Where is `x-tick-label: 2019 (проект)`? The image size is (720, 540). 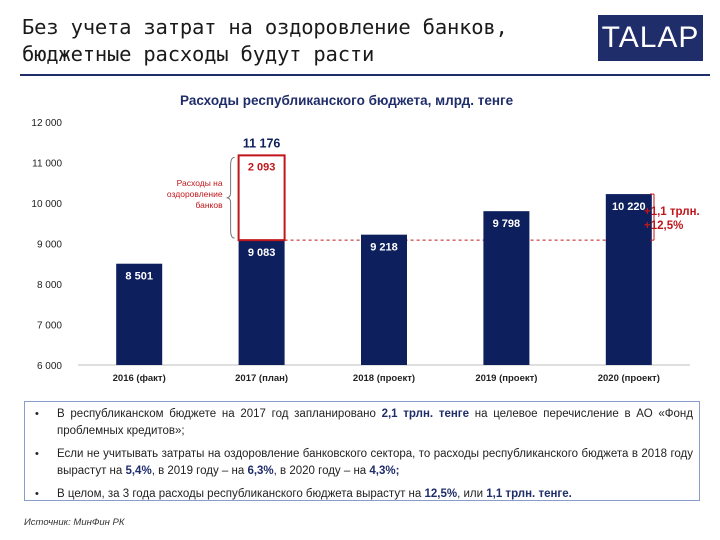
x-tick-label: 2019 (проект) is located at coordinates (506, 378).